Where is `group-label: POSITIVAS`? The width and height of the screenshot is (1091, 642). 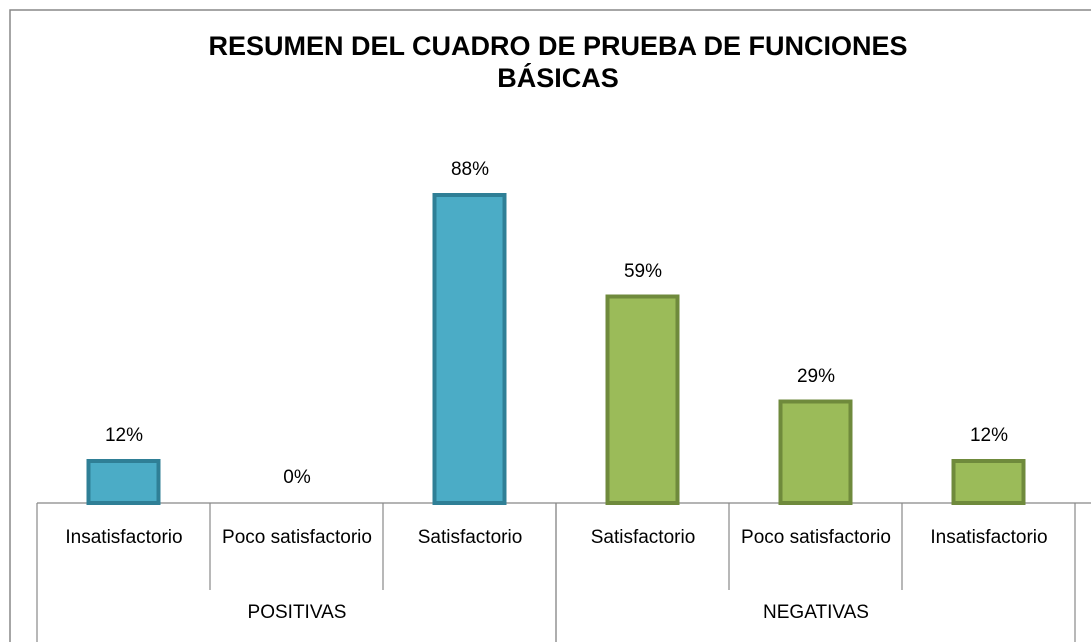
group-label: POSITIVAS is located at coordinates (297, 612).